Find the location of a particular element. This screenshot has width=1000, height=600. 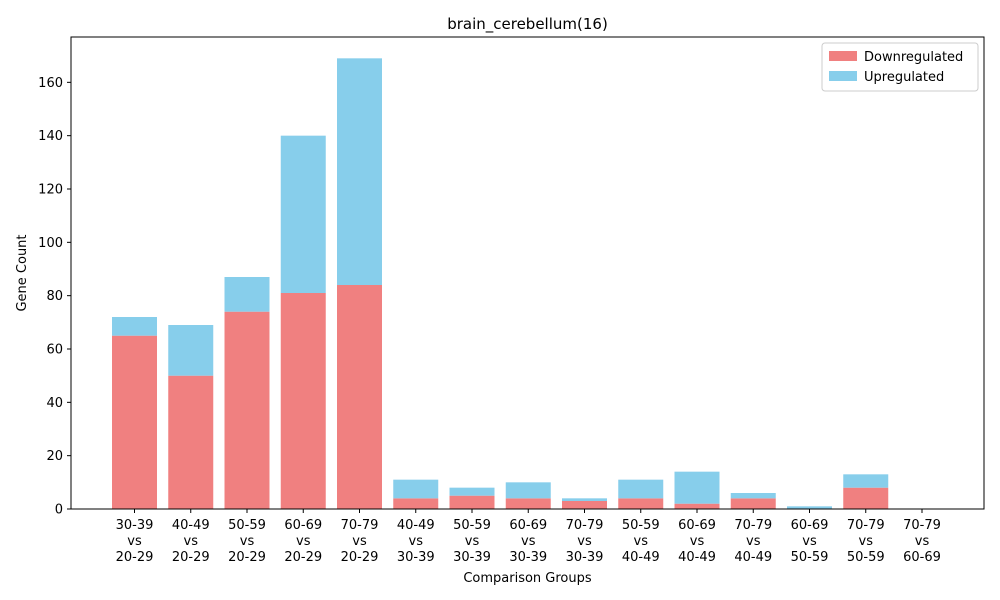

y-tick-label: 0 is located at coordinates (59, 510).